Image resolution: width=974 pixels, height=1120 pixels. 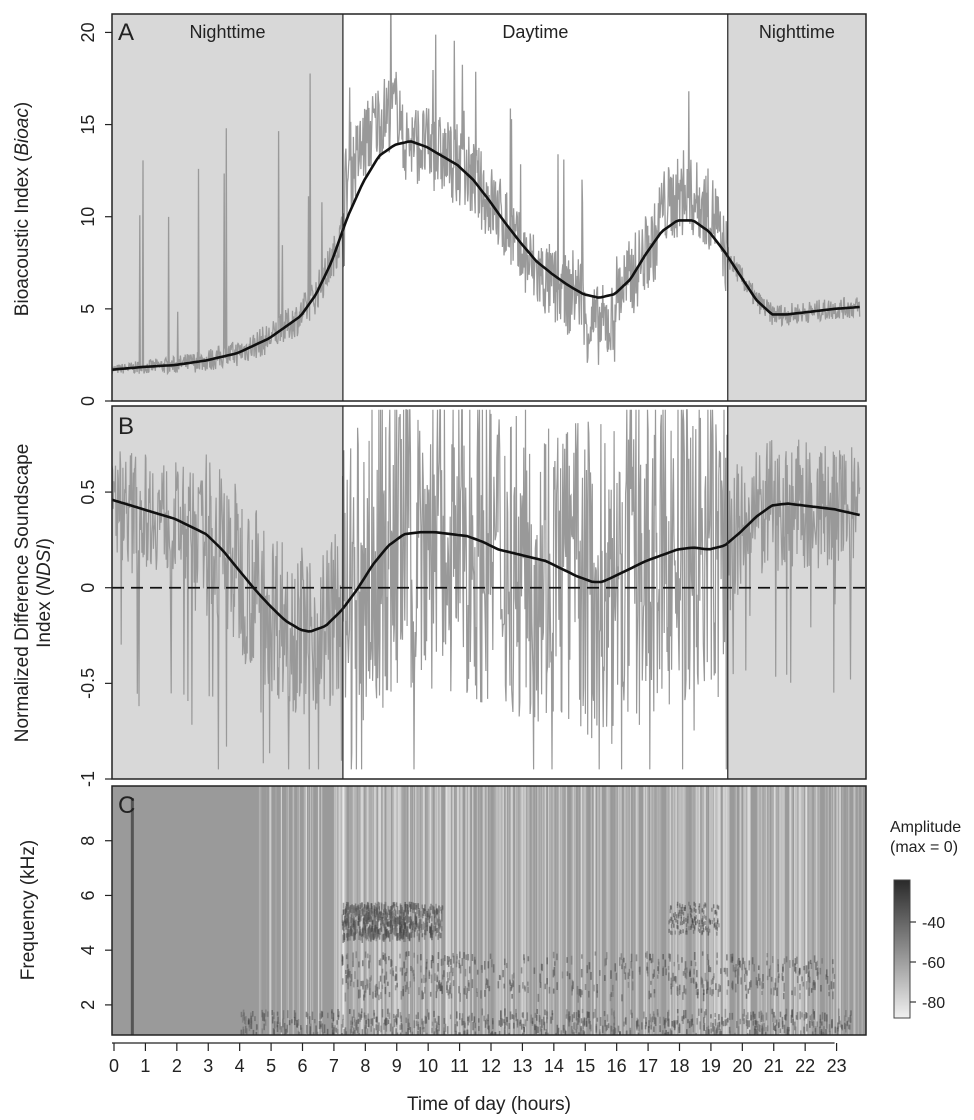 What do you see at coordinates (933, 963) in the screenshot?
I see `legend-tick-label: -60` at bounding box center [933, 963].